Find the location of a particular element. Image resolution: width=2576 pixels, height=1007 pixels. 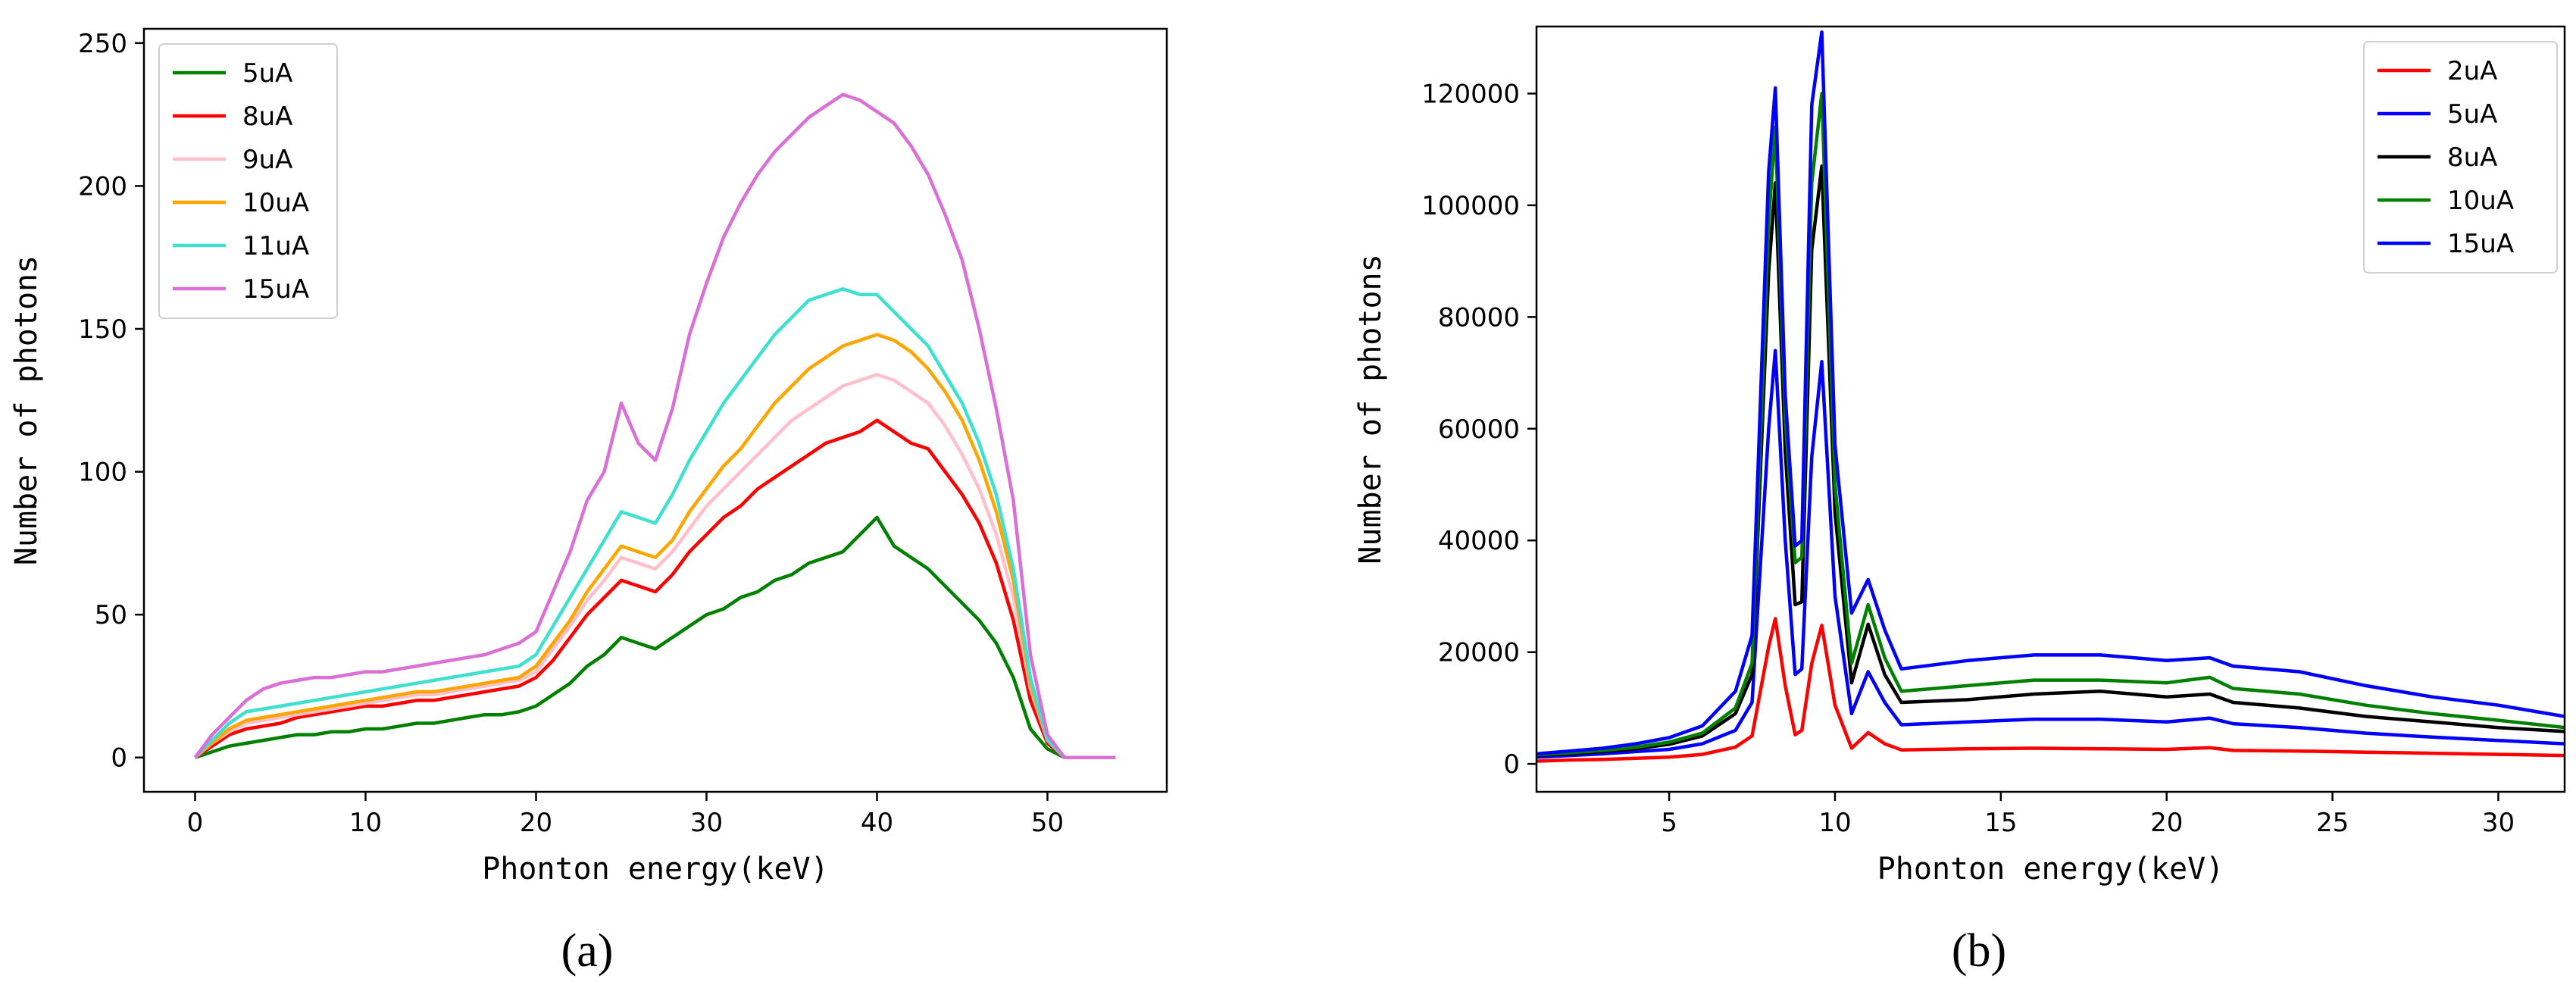

y-tick-label: 20000 is located at coordinates (1479, 653).